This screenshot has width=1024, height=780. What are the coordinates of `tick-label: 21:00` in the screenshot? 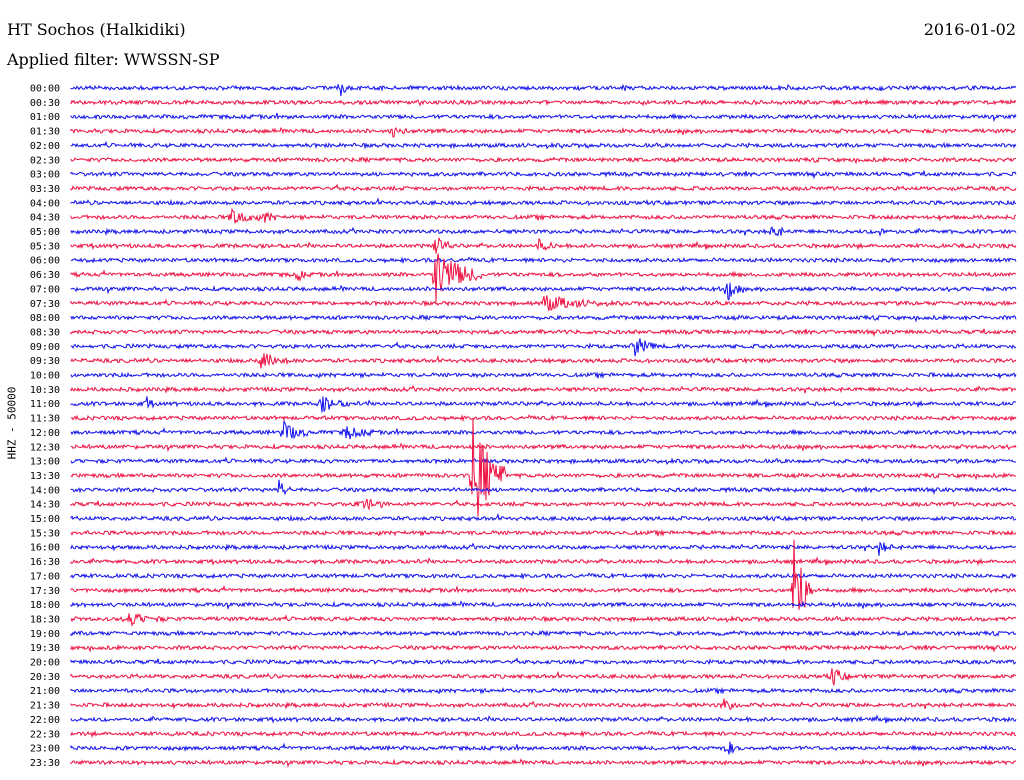 It's located at (45, 691).